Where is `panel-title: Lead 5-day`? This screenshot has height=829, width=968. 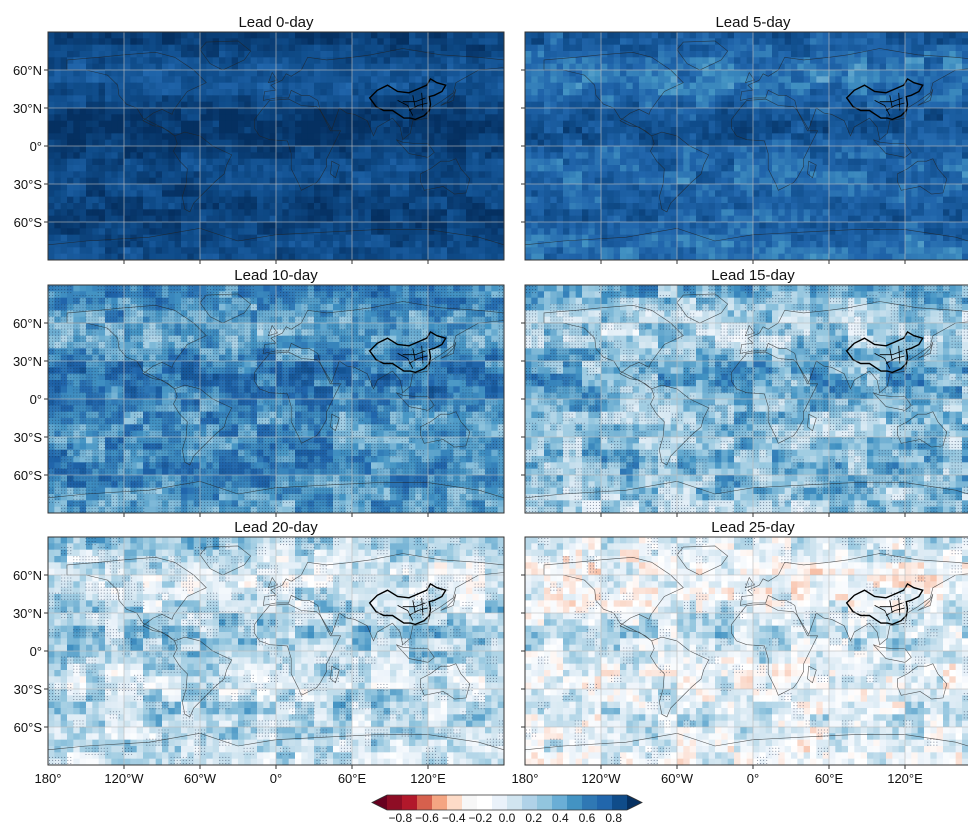 panel-title: Lead 5-day is located at coordinates (753, 22).